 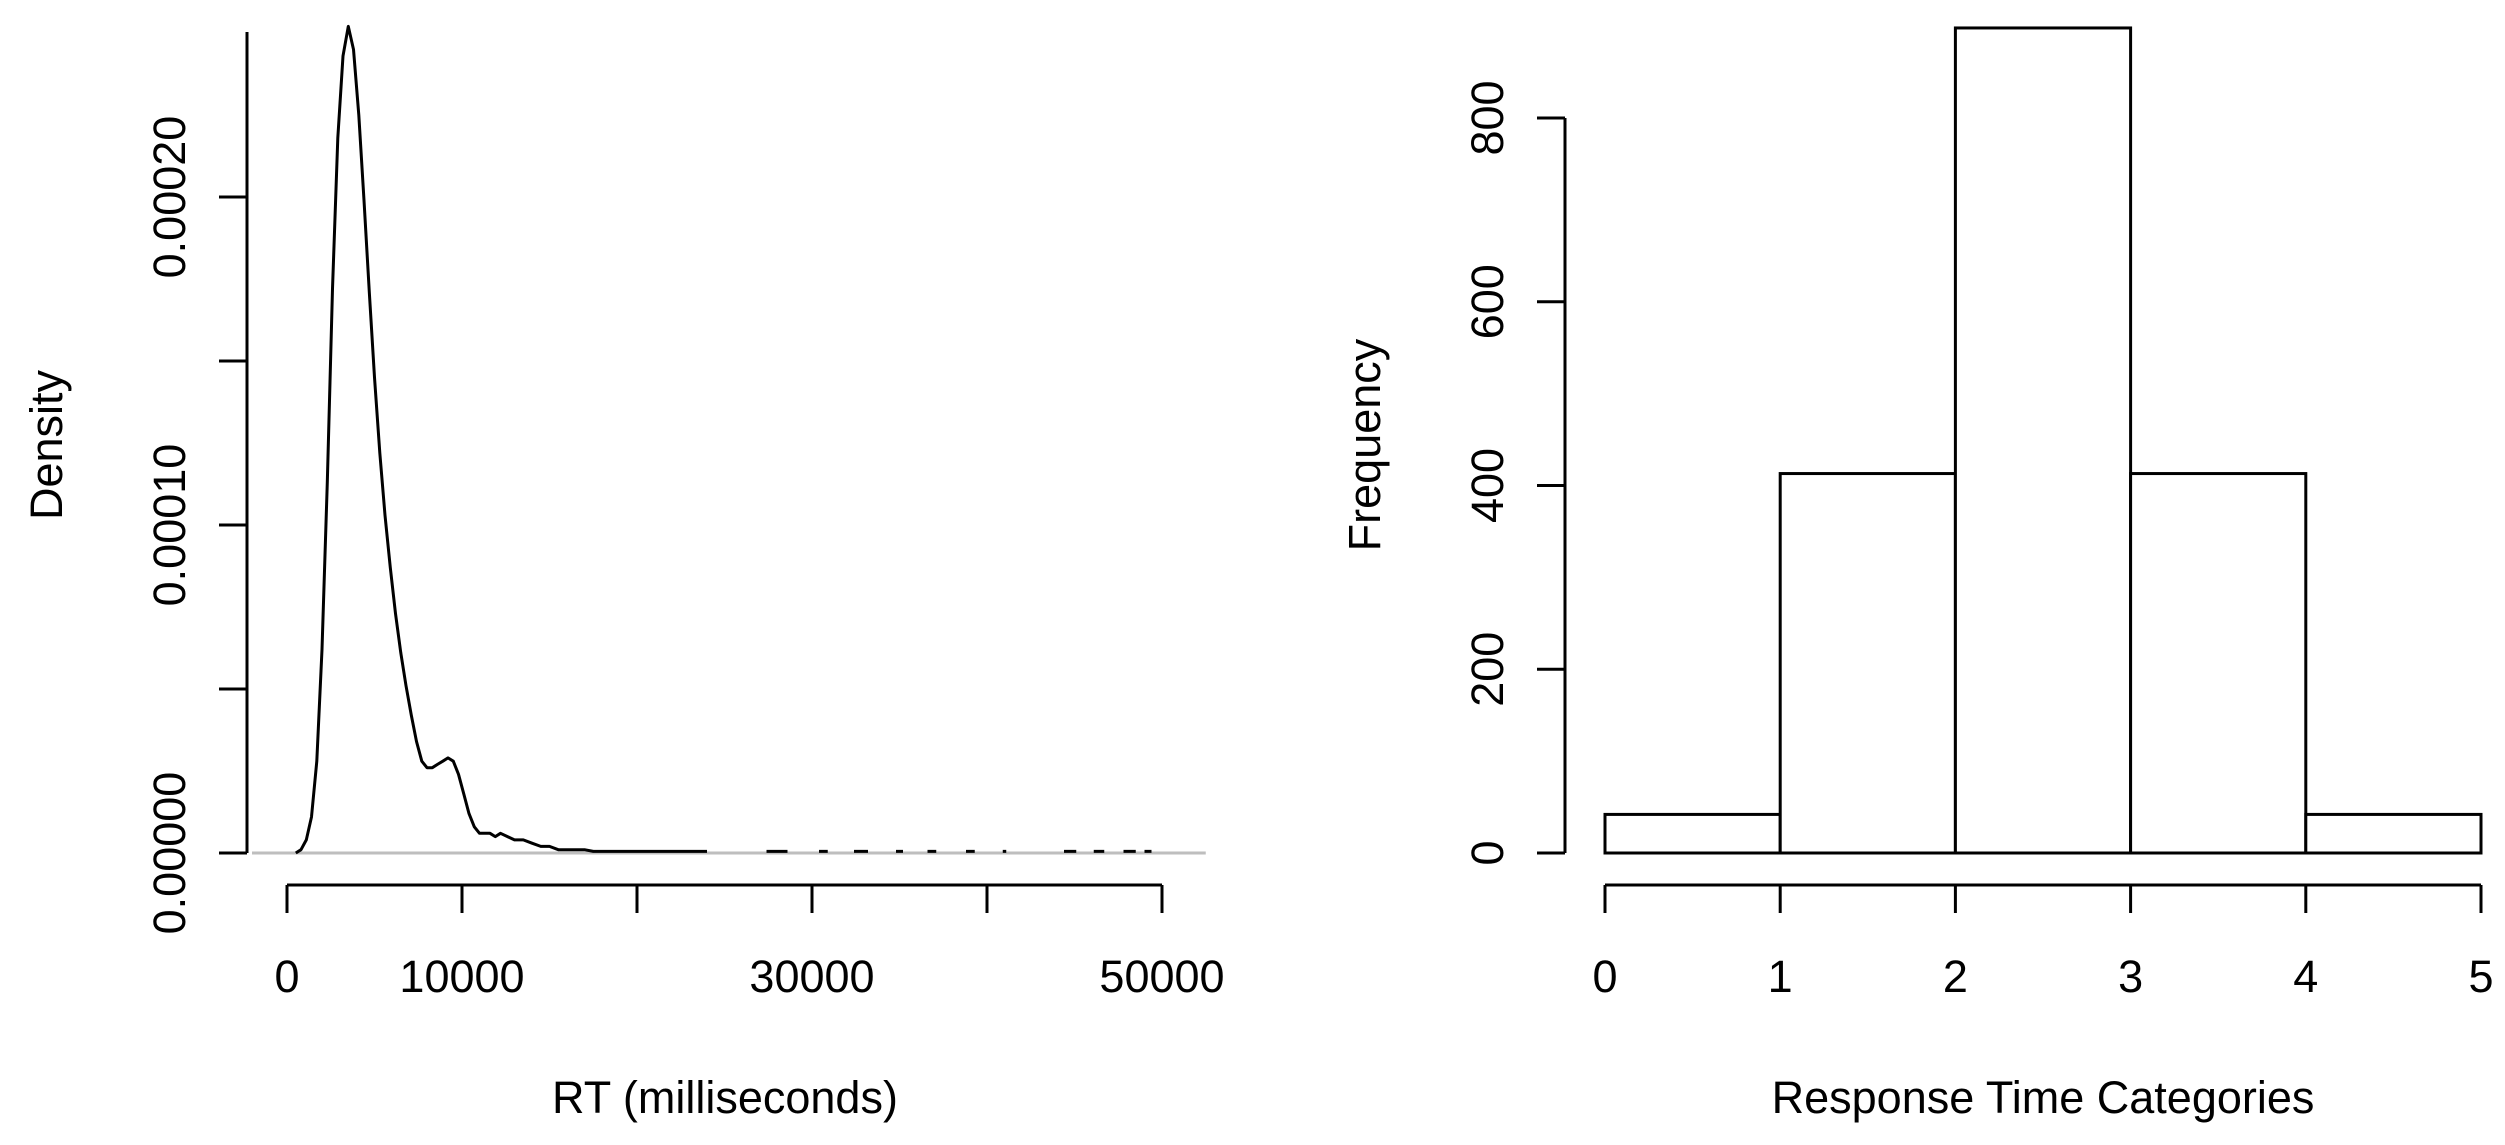 I want to click on histogram-y-tick-label: 0, so click(x=1487, y=852).